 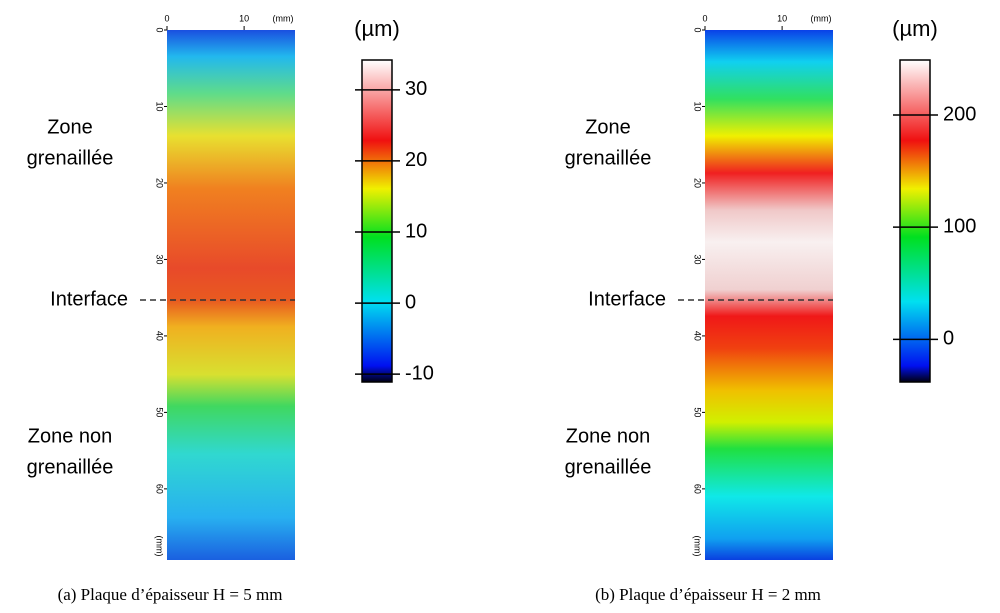 I want to click on colorbar-tick-label: 200, so click(x=959, y=114).